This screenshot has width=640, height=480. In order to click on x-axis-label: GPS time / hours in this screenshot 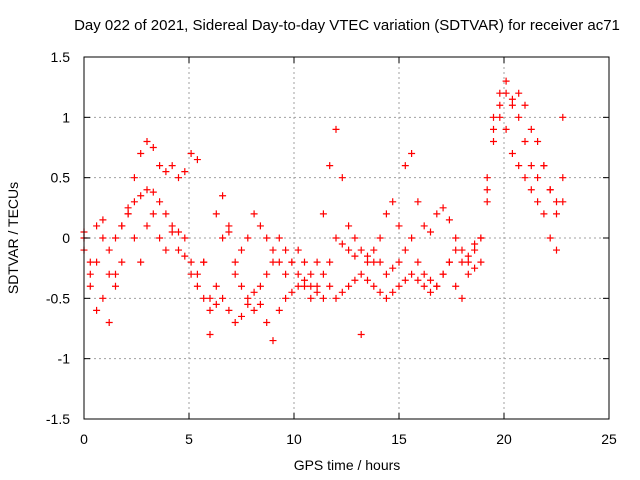, I will do `click(347, 465)`.